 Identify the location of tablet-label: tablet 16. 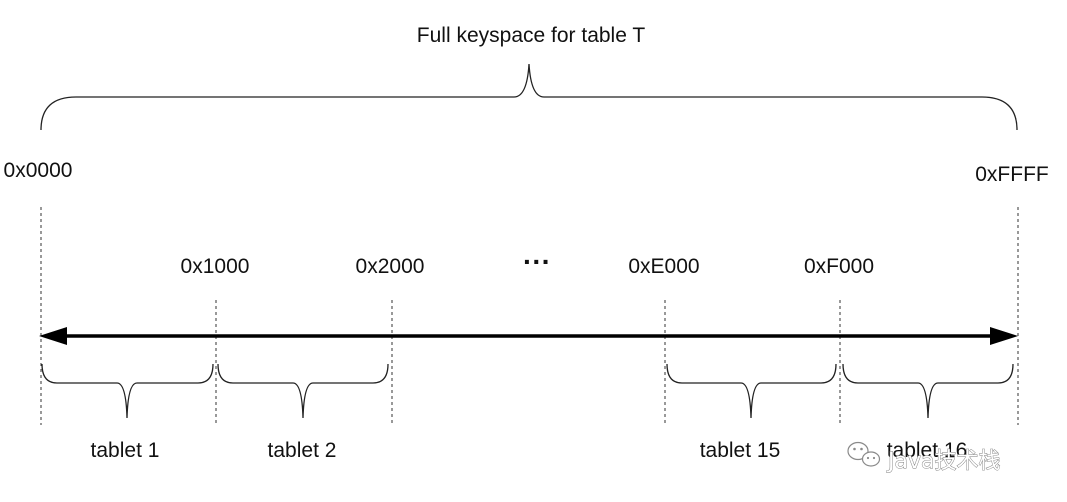
(927, 450).